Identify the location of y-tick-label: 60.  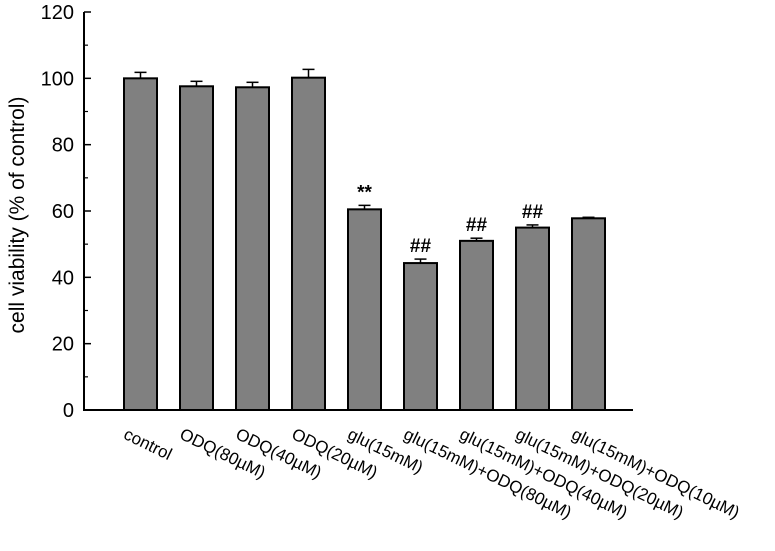
(63, 212).